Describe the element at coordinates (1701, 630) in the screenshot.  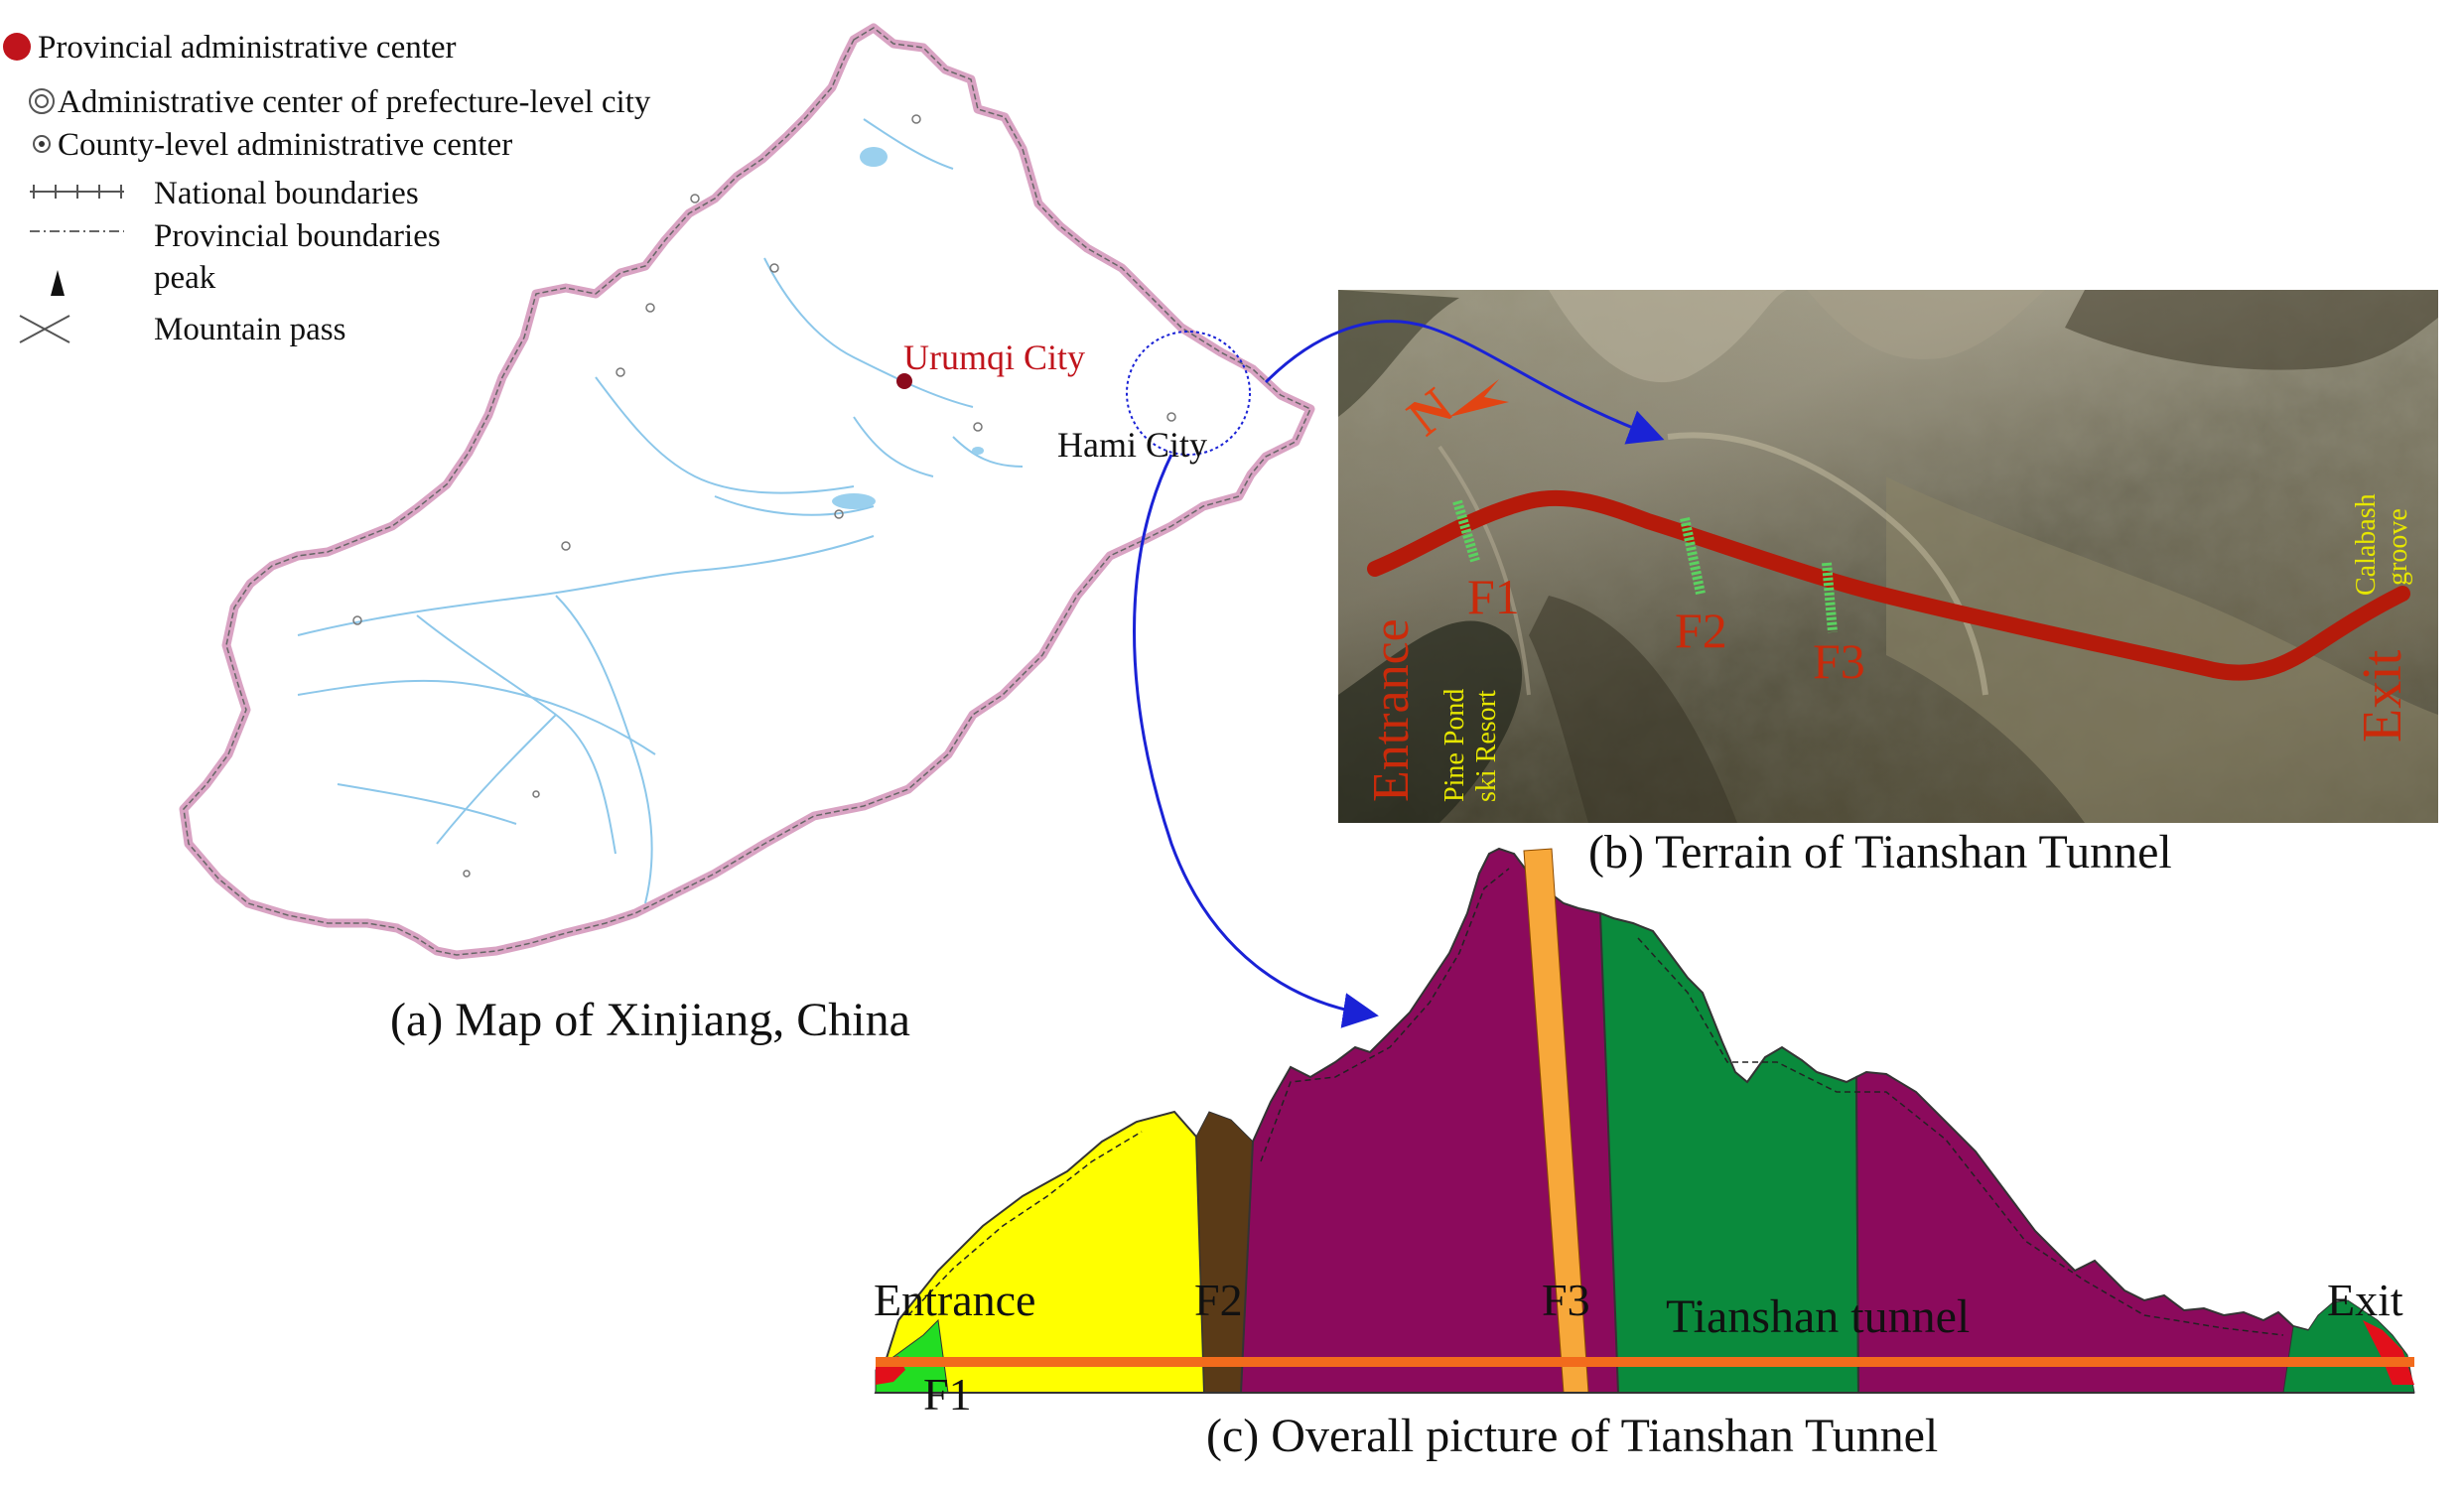
I see `terrain-f2-label: F2` at that location.